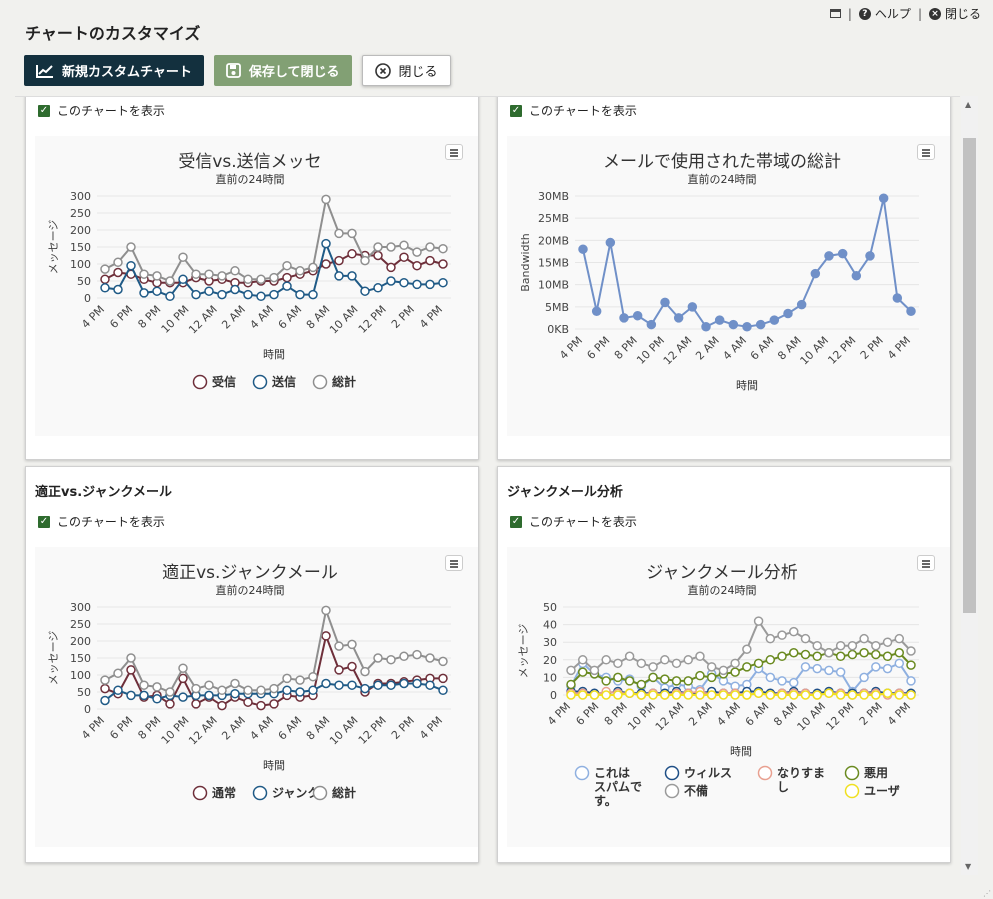  I want to click on legend-label: ユーザ, so click(882, 791).